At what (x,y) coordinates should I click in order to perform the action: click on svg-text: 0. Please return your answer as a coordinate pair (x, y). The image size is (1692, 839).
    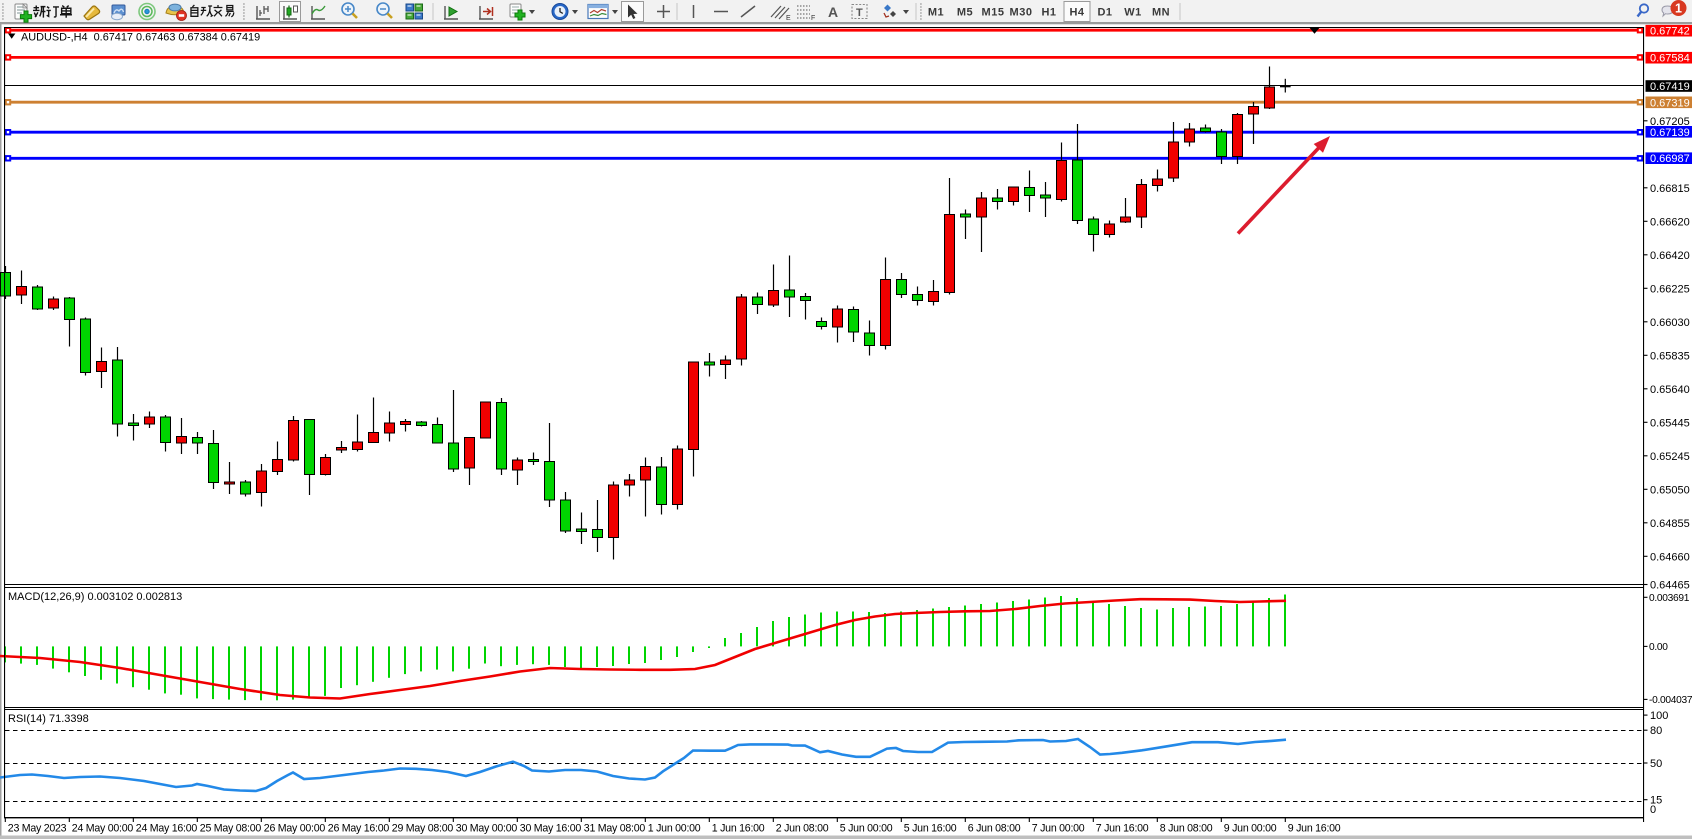
    Looking at the image, I should click on (1653, 810).